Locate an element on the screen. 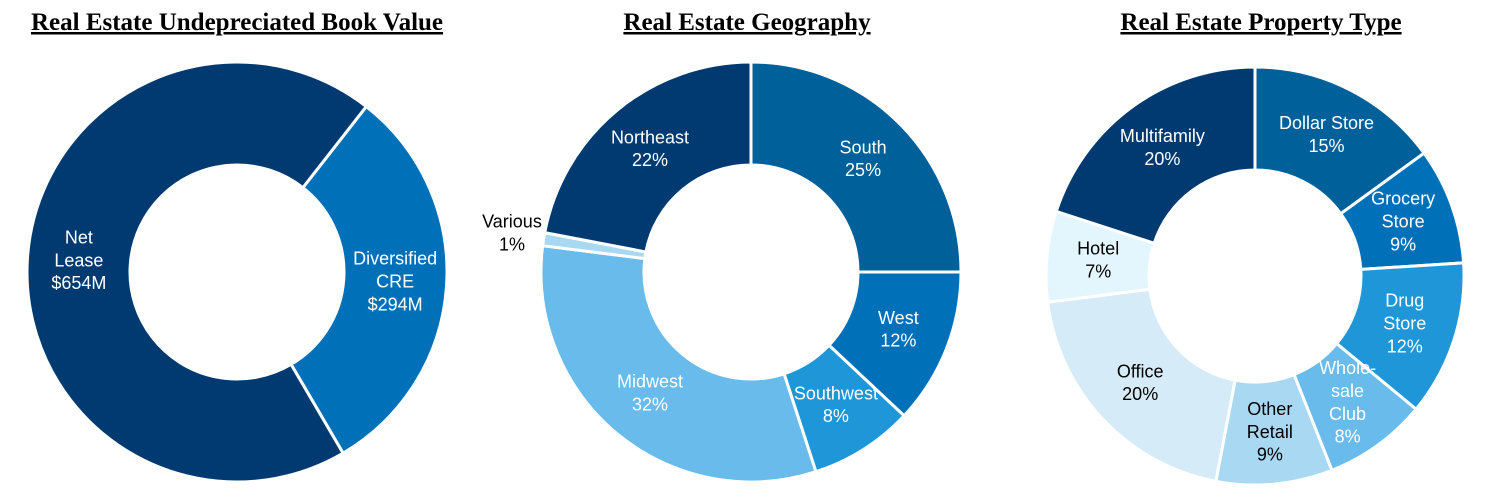 The width and height of the screenshot is (1510, 497). slice-label: Dollar Store is located at coordinates (1326, 123).